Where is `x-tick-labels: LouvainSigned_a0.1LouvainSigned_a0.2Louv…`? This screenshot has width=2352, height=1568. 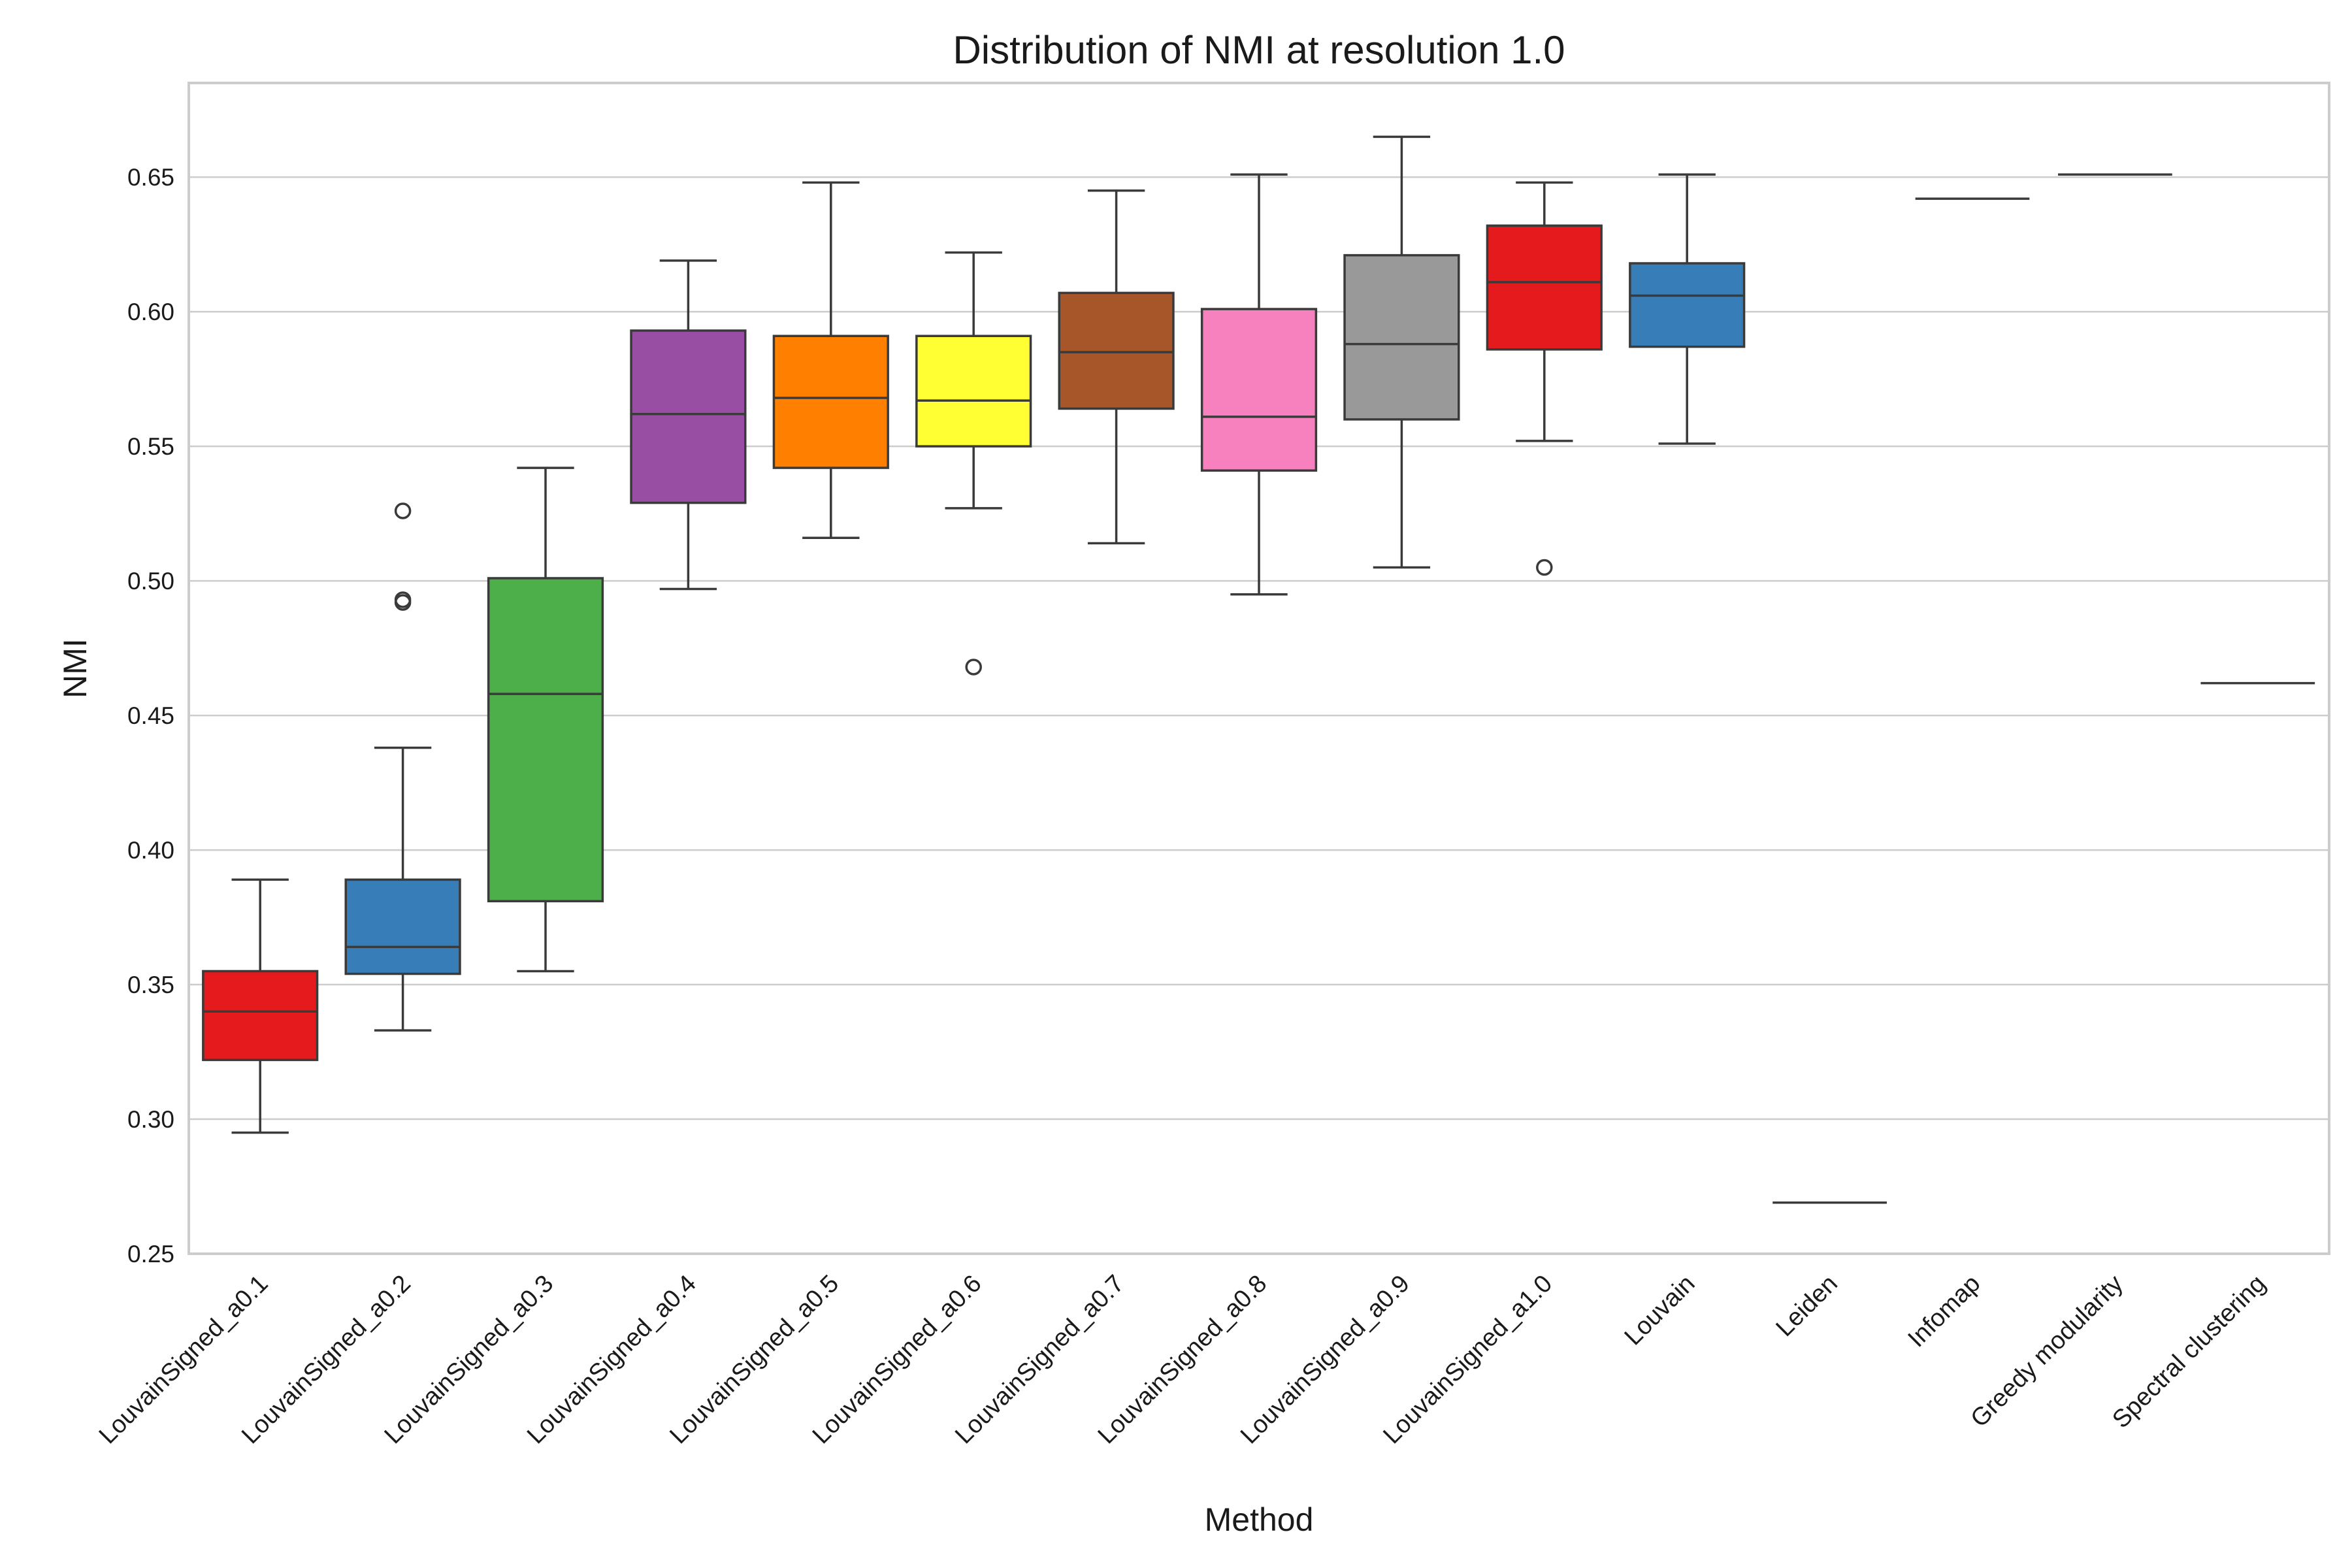 x-tick-labels: LouvainSigned_a0.1LouvainSigned_a0.2Louv… is located at coordinates (1182, 1360).